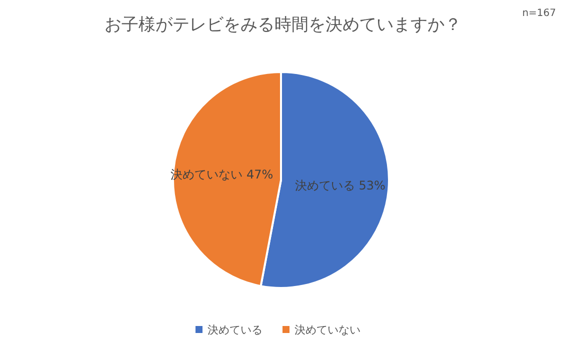 Image resolution: width=566 pixels, height=348 pixels. Describe the element at coordinates (327, 330) in the screenshot. I see `legend-label: 決めていない` at that location.